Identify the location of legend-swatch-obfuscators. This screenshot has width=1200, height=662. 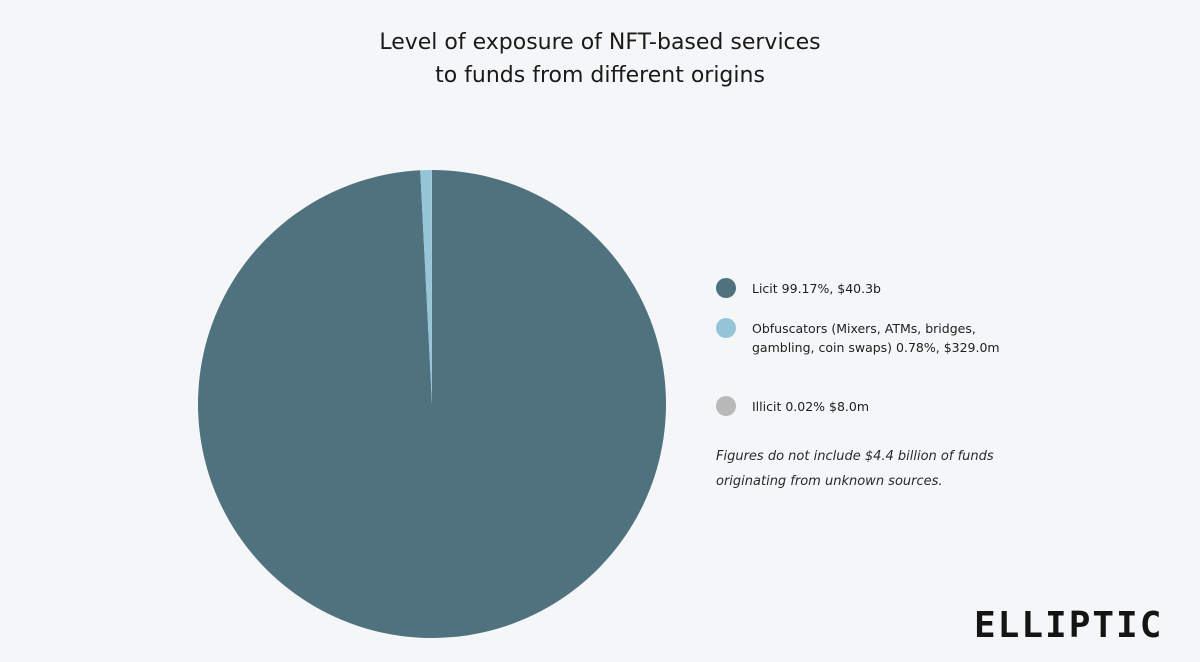
(726, 328).